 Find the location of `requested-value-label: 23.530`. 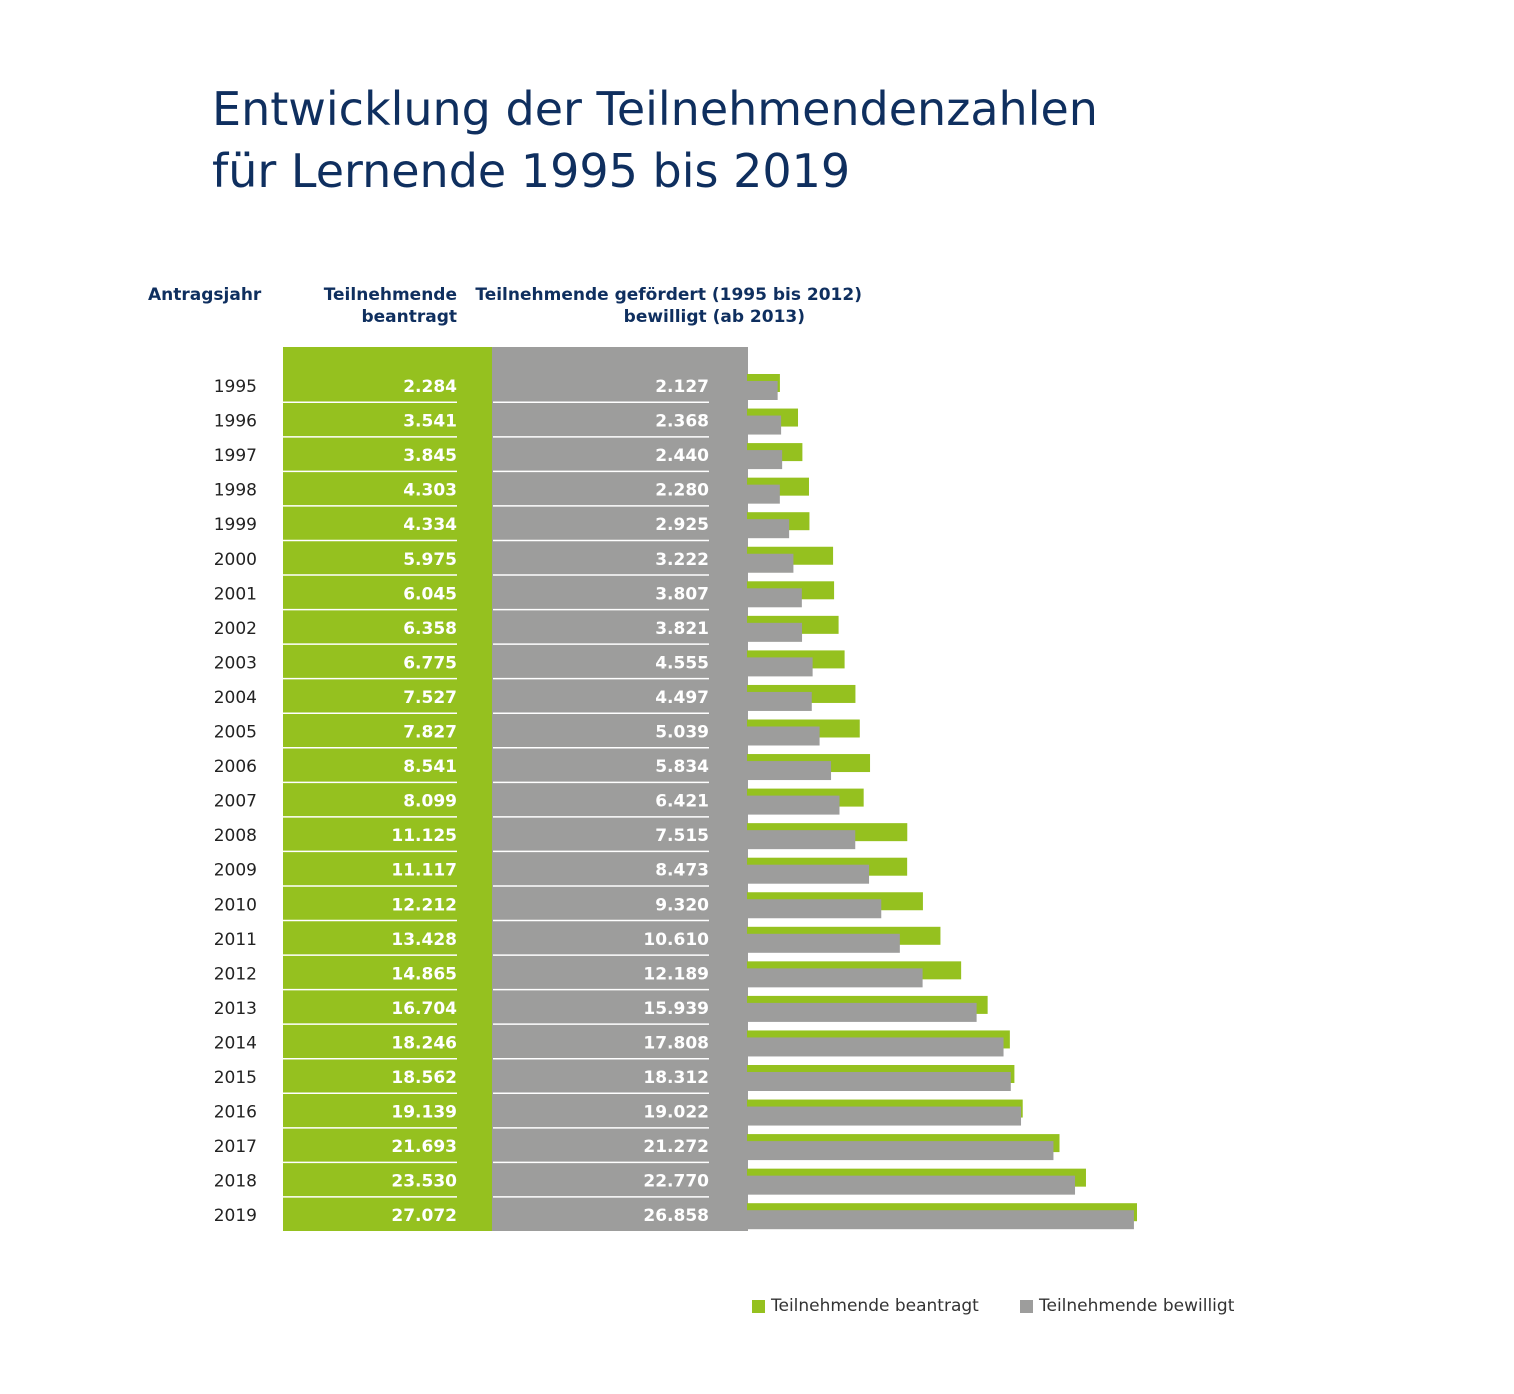

requested-value-label: 23.530 is located at coordinates (424, 1182).